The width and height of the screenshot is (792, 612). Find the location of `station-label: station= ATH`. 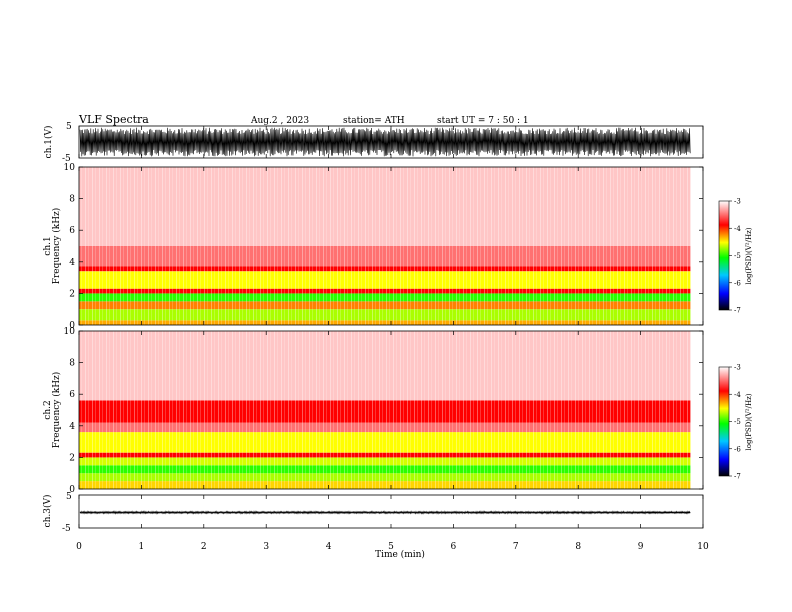

station-label: station= ATH is located at coordinates (374, 121).